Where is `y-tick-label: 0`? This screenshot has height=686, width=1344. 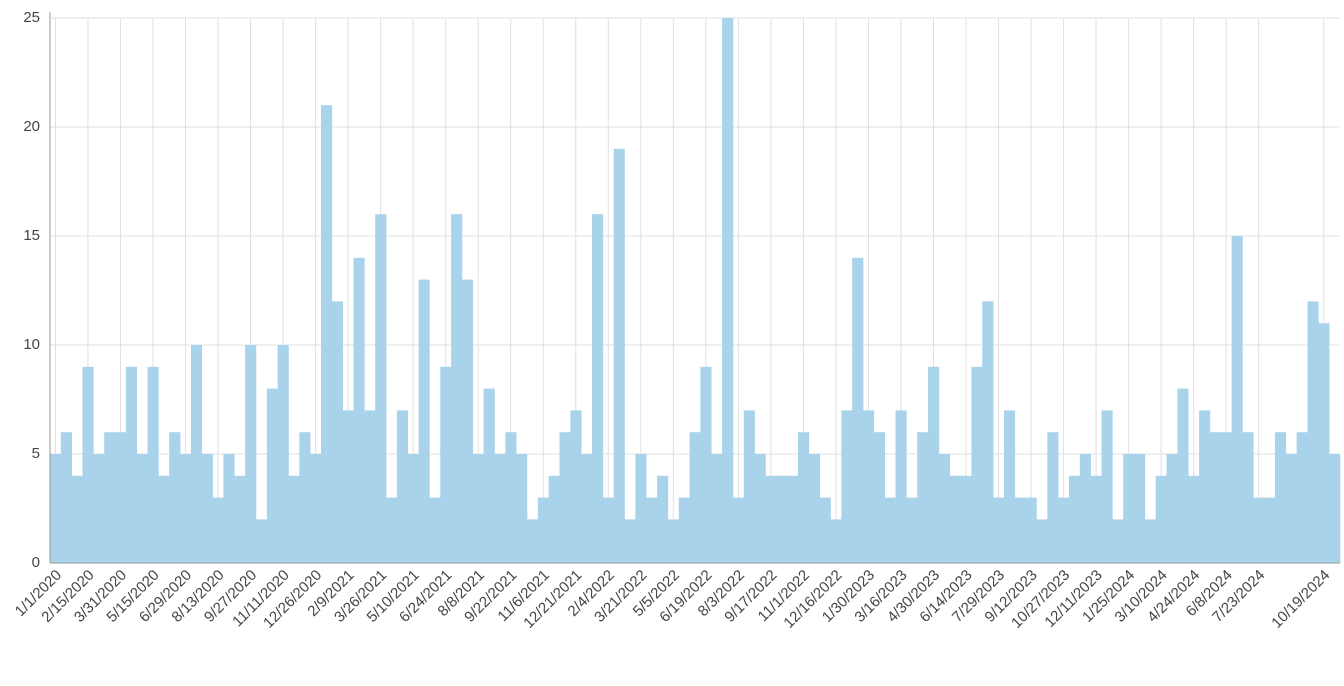 y-tick-label: 0 is located at coordinates (36, 562).